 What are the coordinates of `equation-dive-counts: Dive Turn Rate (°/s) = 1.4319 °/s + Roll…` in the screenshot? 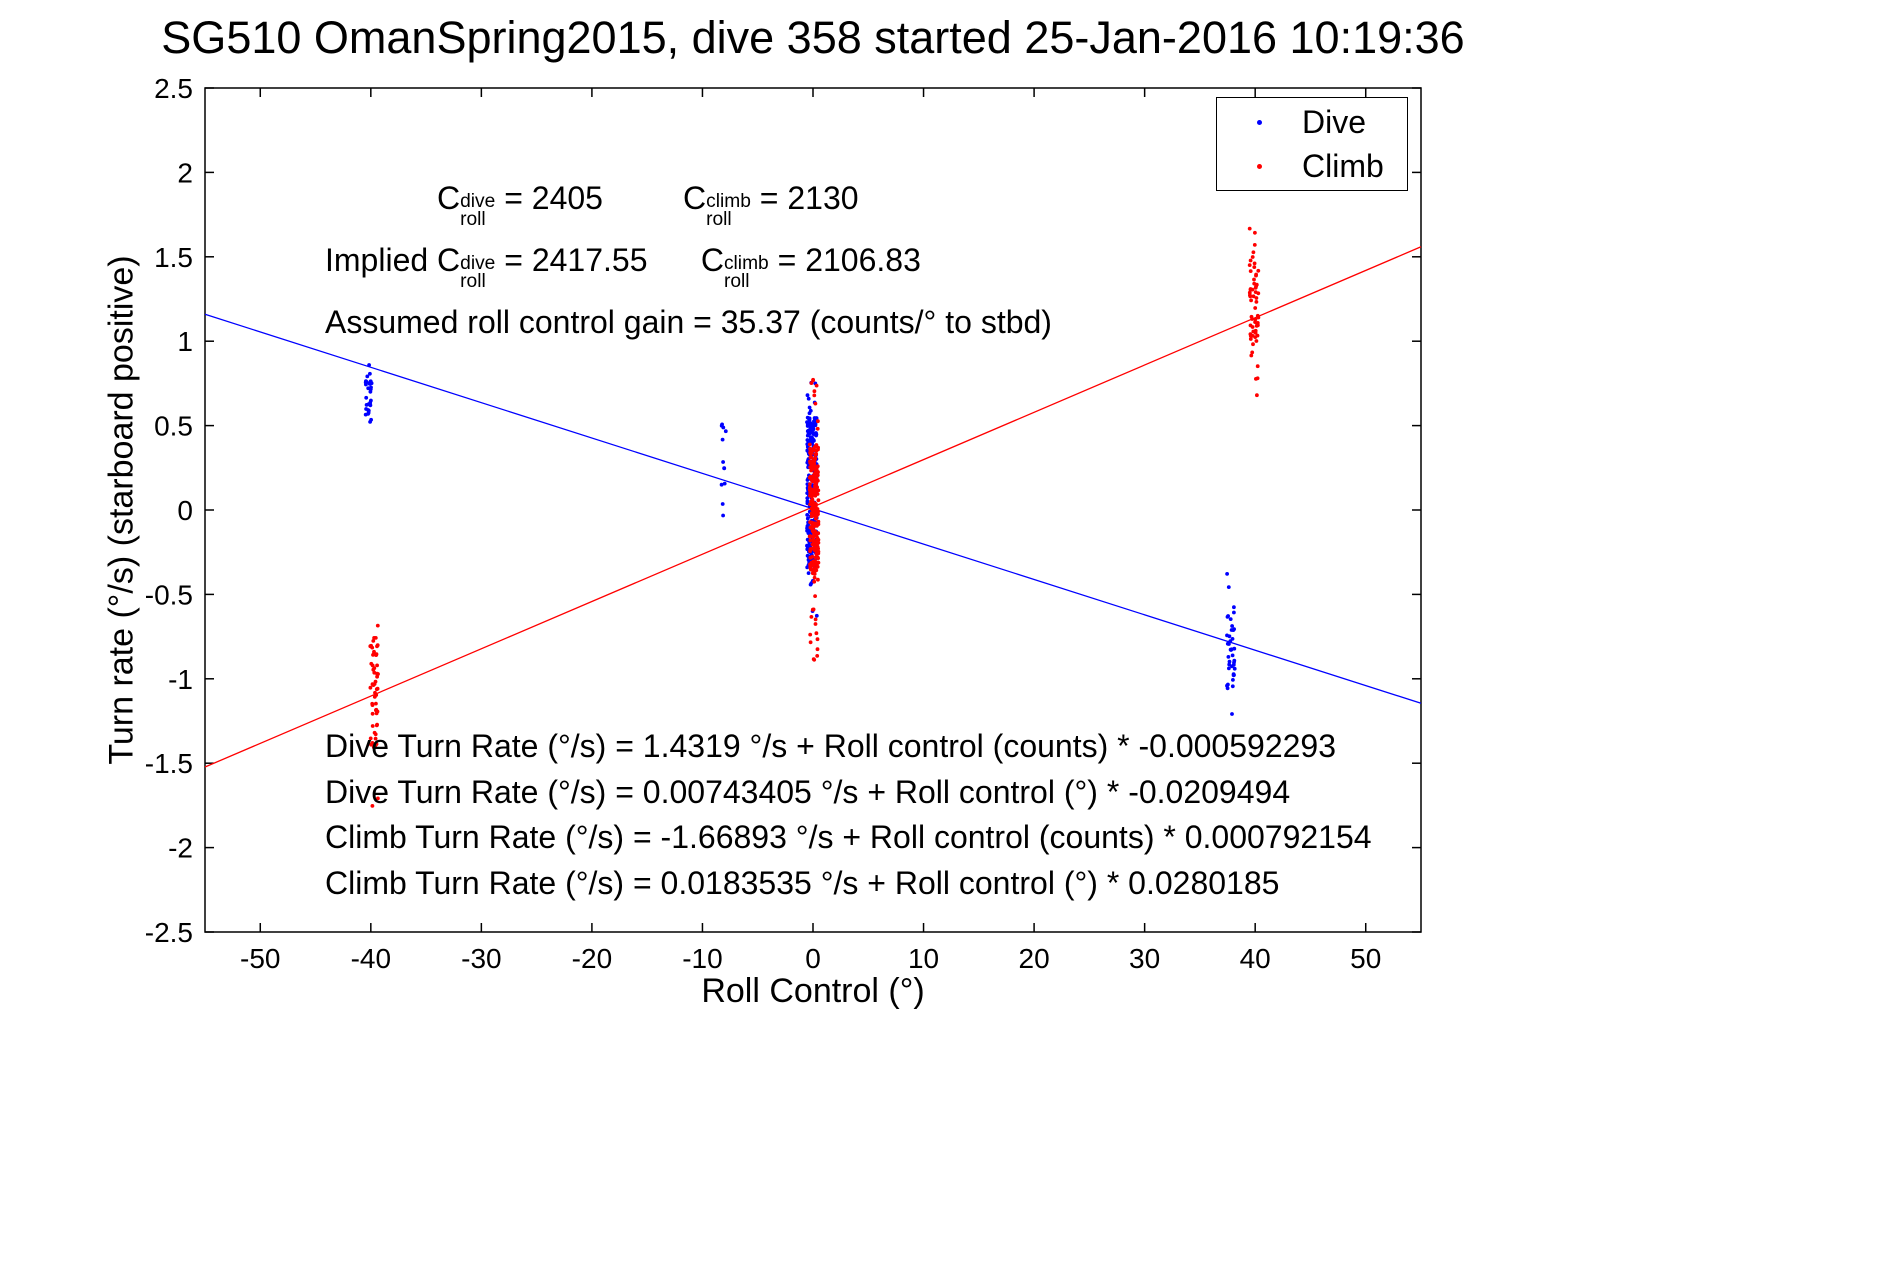 It's located at (830, 746).